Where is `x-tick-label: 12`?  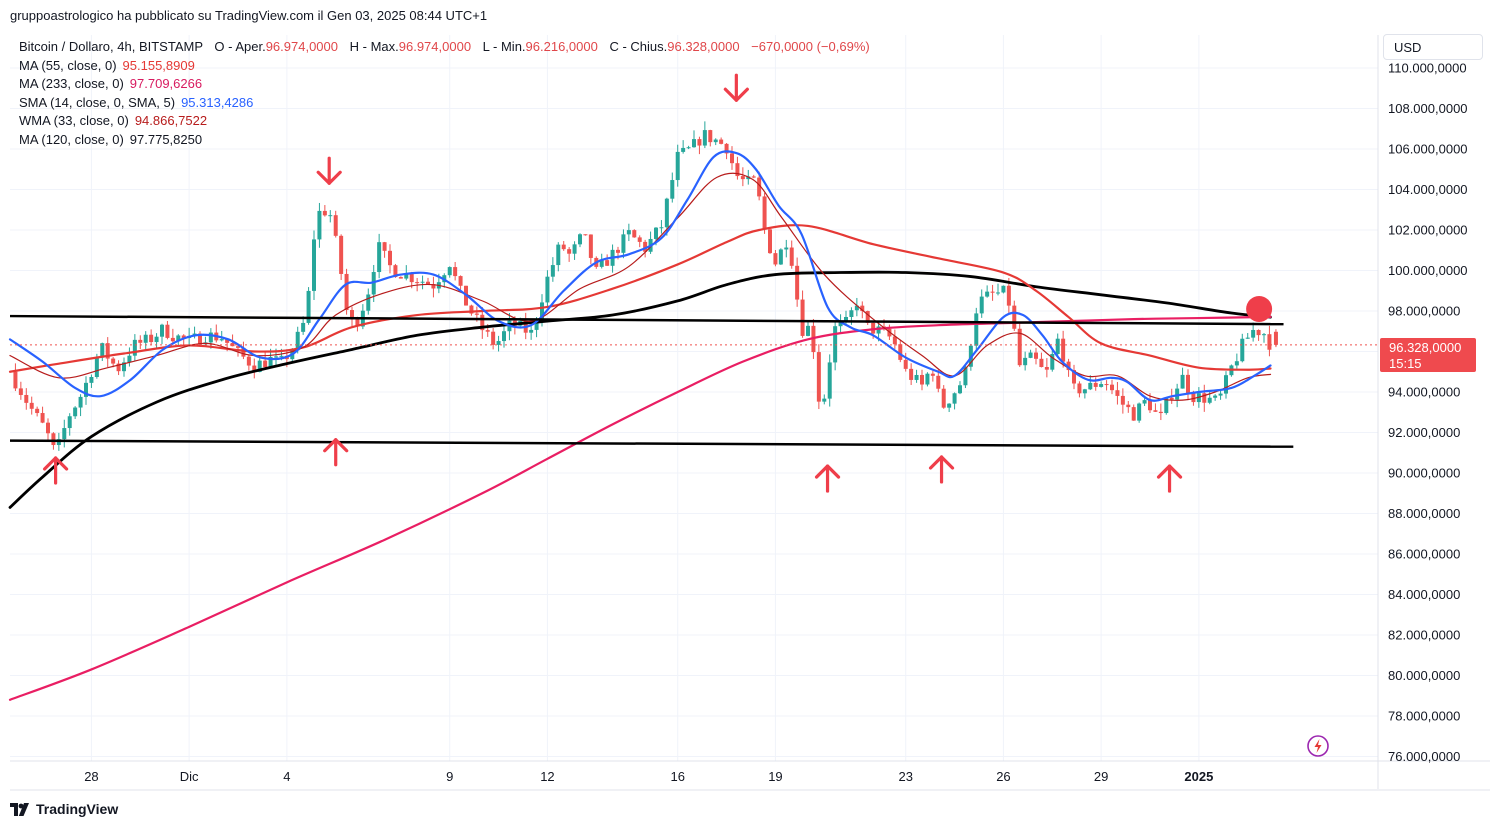
x-tick-label: 12 is located at coordinates (547, 776).